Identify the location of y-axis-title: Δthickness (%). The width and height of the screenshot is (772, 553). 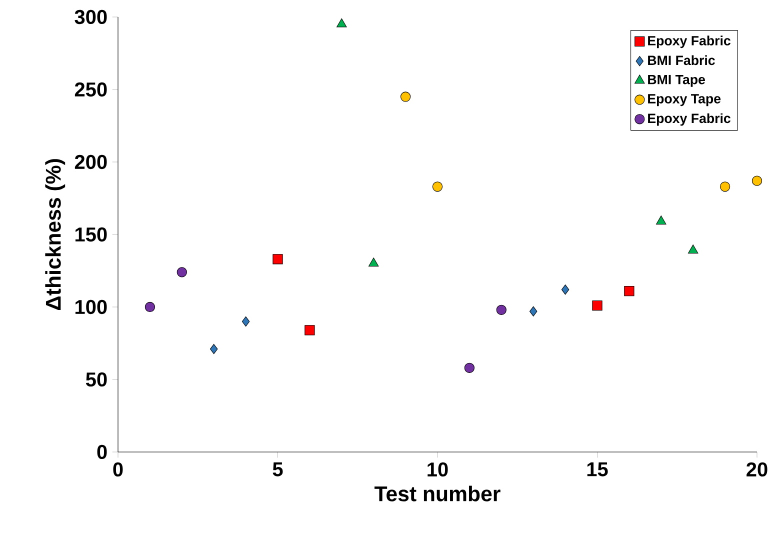
(55, 234).